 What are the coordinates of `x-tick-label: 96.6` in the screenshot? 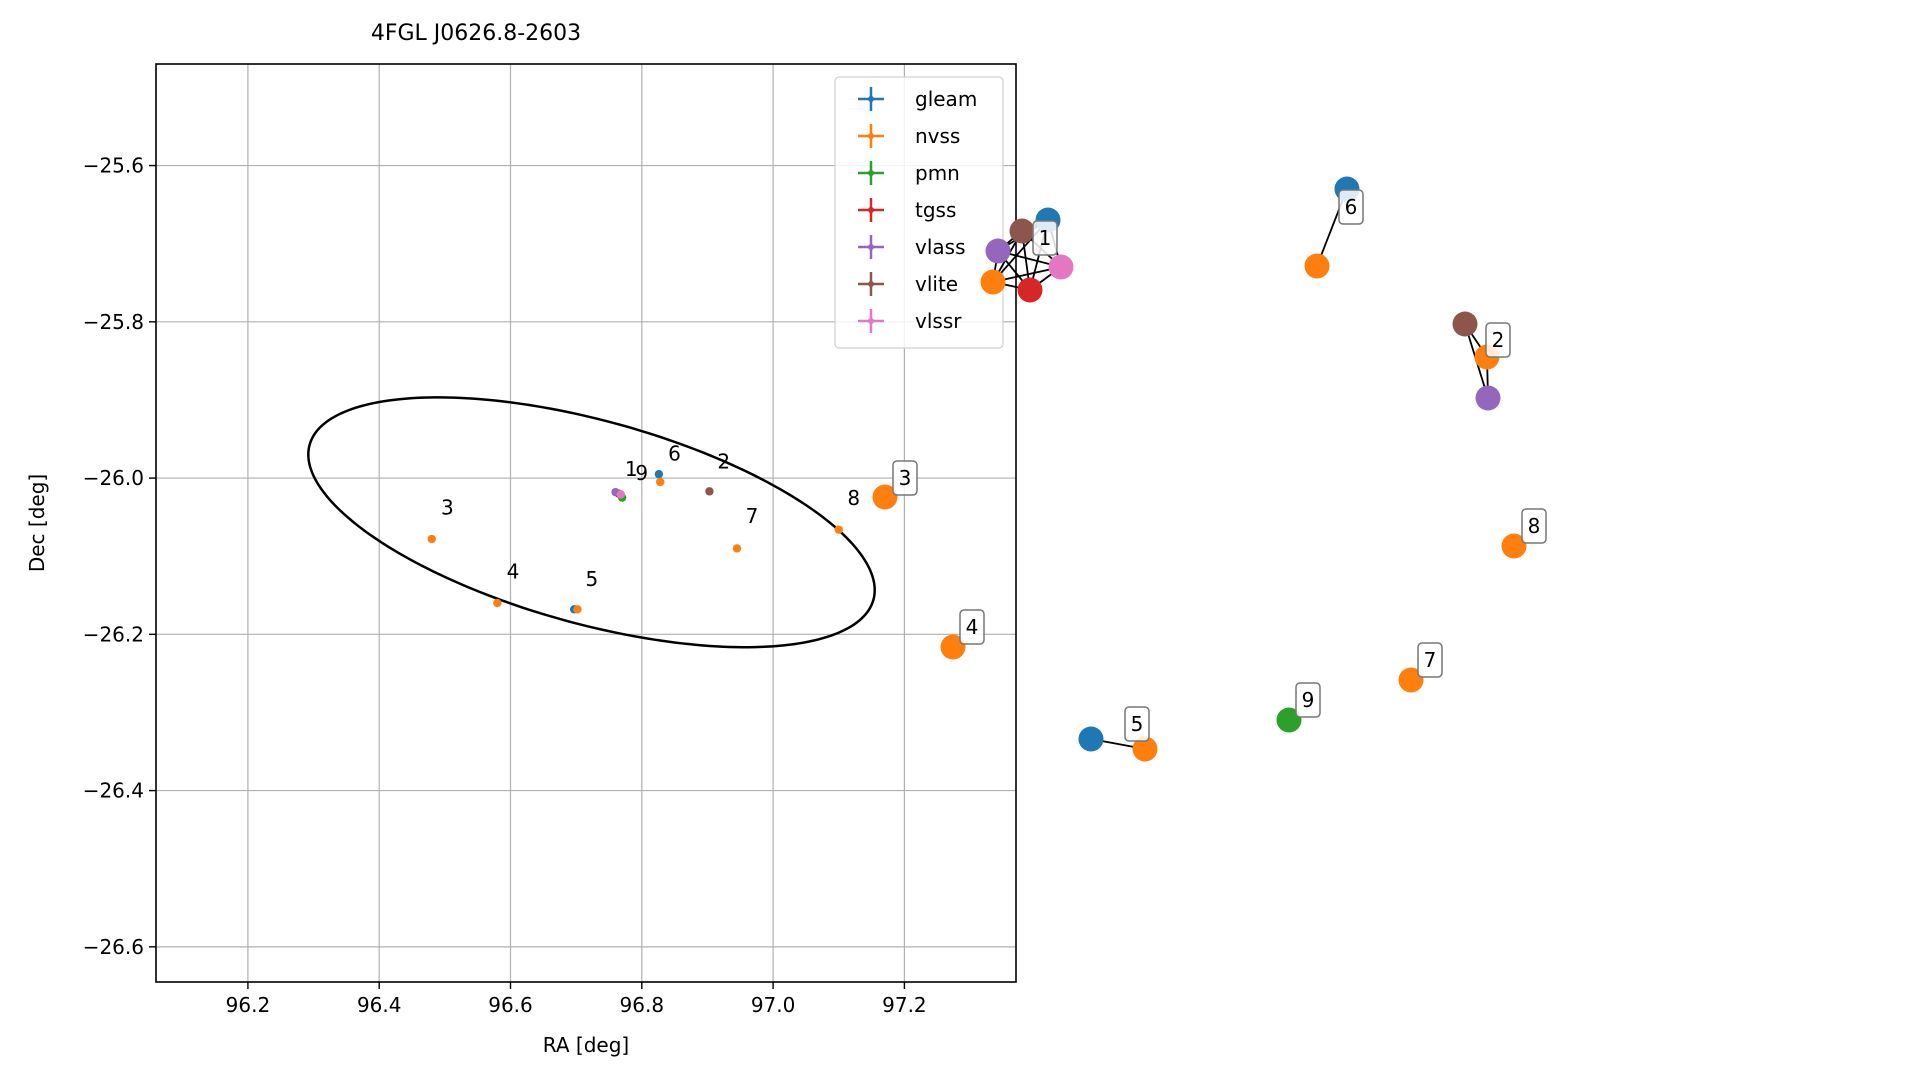 It's located at (510, 1005).